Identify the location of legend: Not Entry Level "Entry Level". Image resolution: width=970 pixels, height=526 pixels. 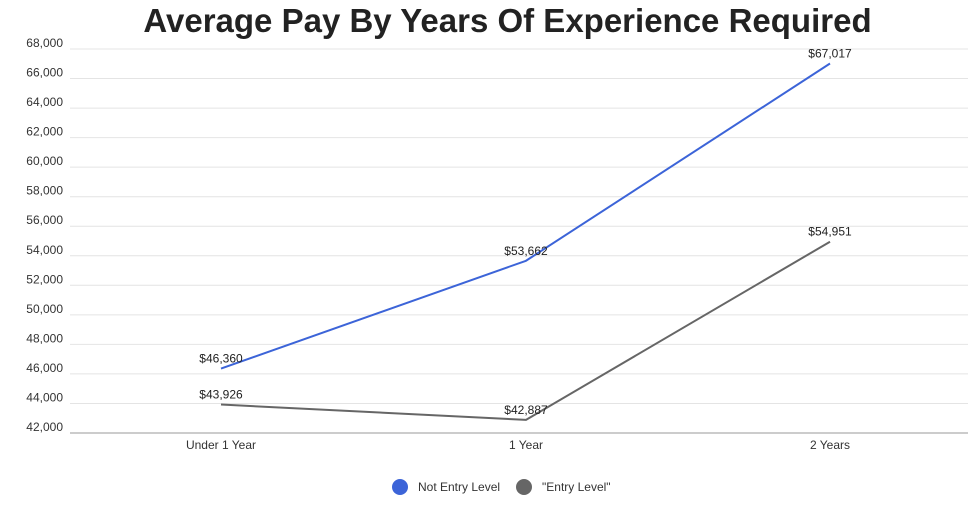
(501, 487).